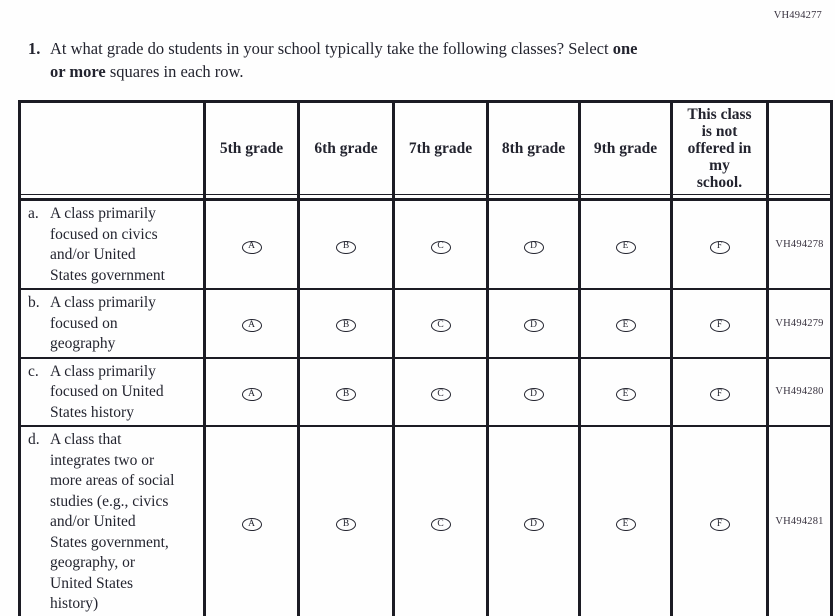 The height and width of the screenshot is (616, 835). What do you see at coordinates (533, 524) in the screenshot?
I see `row-d-option-d: D` at bounding box center [533, 524].